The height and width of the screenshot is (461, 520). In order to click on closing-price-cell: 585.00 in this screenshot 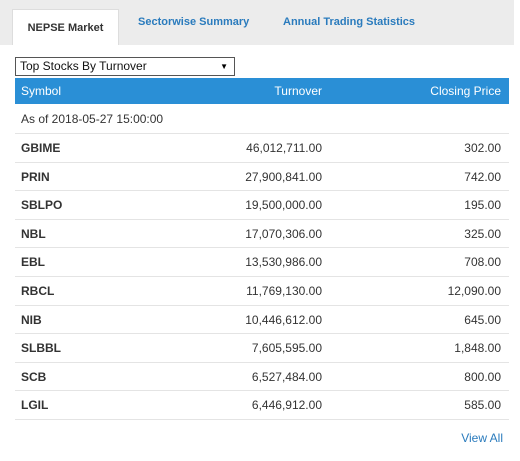, I will do `click(482, 405)`.